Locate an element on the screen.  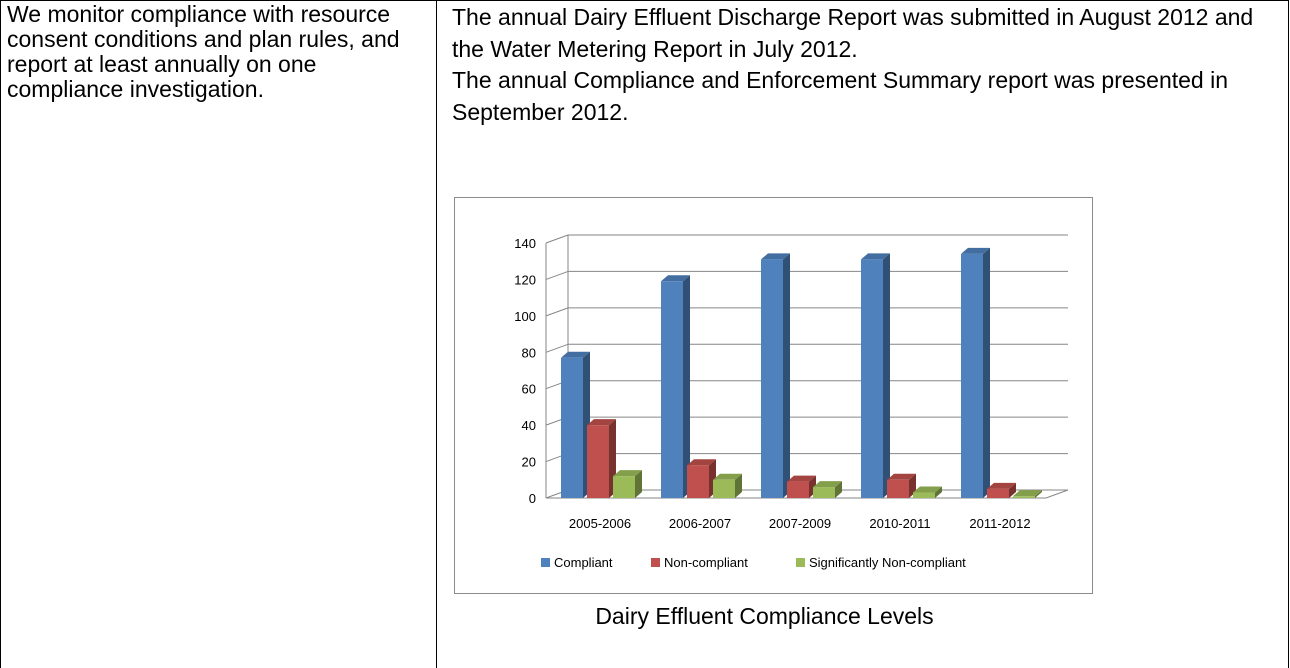
floor-edge is located at coordinates (1057, 494).